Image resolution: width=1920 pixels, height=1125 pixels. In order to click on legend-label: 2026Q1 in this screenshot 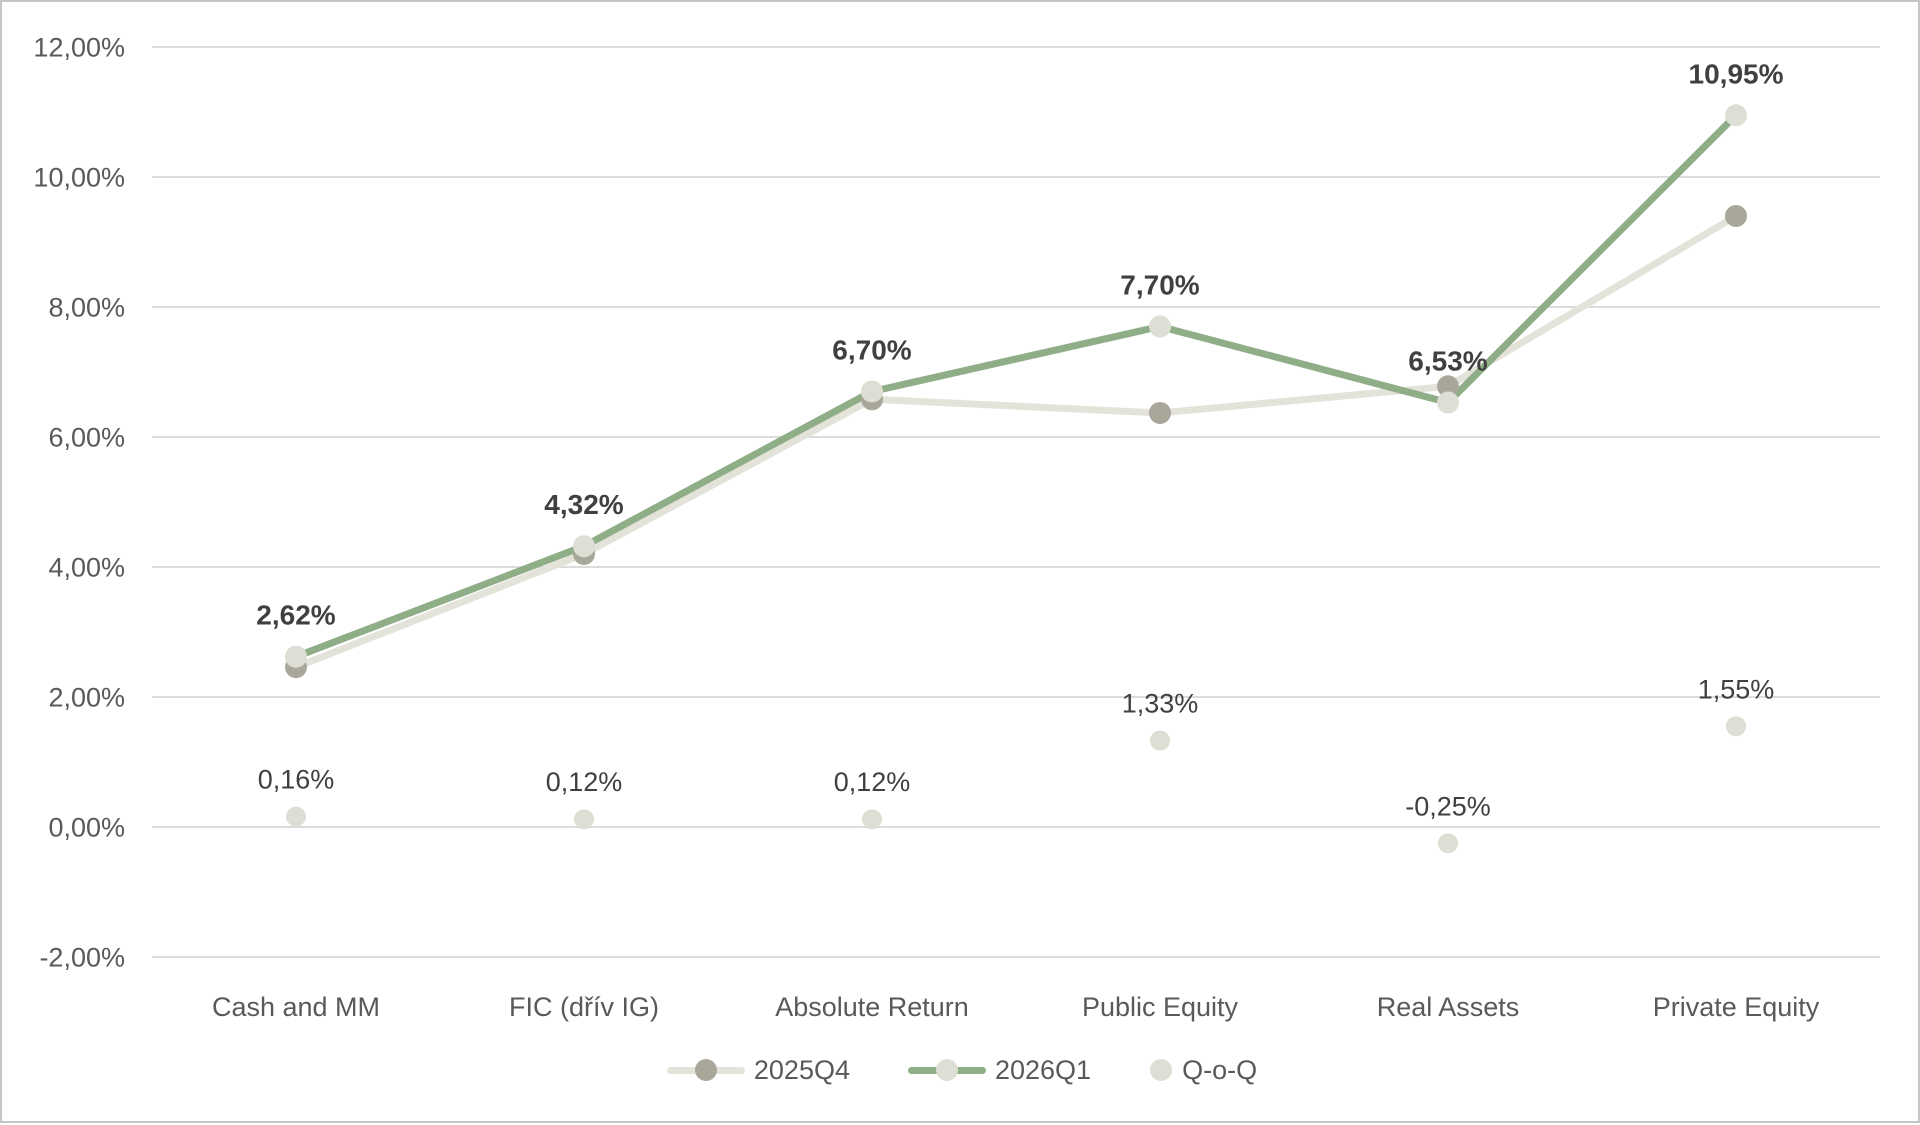, I will do `click(1043, 1069)`.